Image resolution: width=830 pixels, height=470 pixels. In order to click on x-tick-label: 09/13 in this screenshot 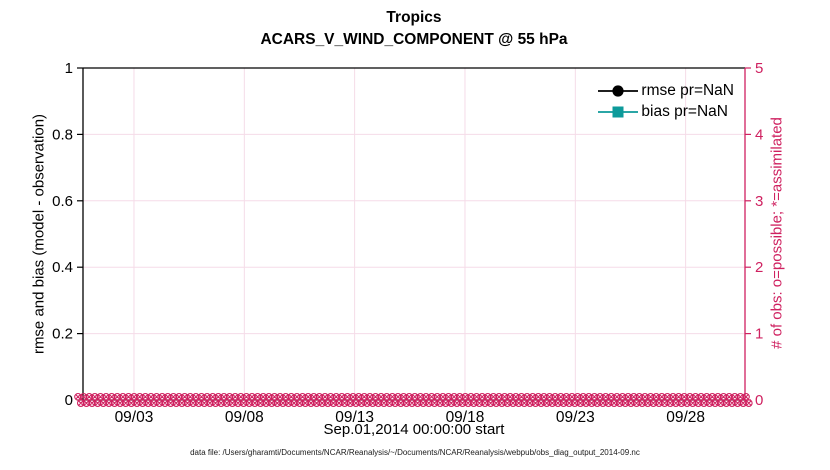, I will do `click(354, 417)`.